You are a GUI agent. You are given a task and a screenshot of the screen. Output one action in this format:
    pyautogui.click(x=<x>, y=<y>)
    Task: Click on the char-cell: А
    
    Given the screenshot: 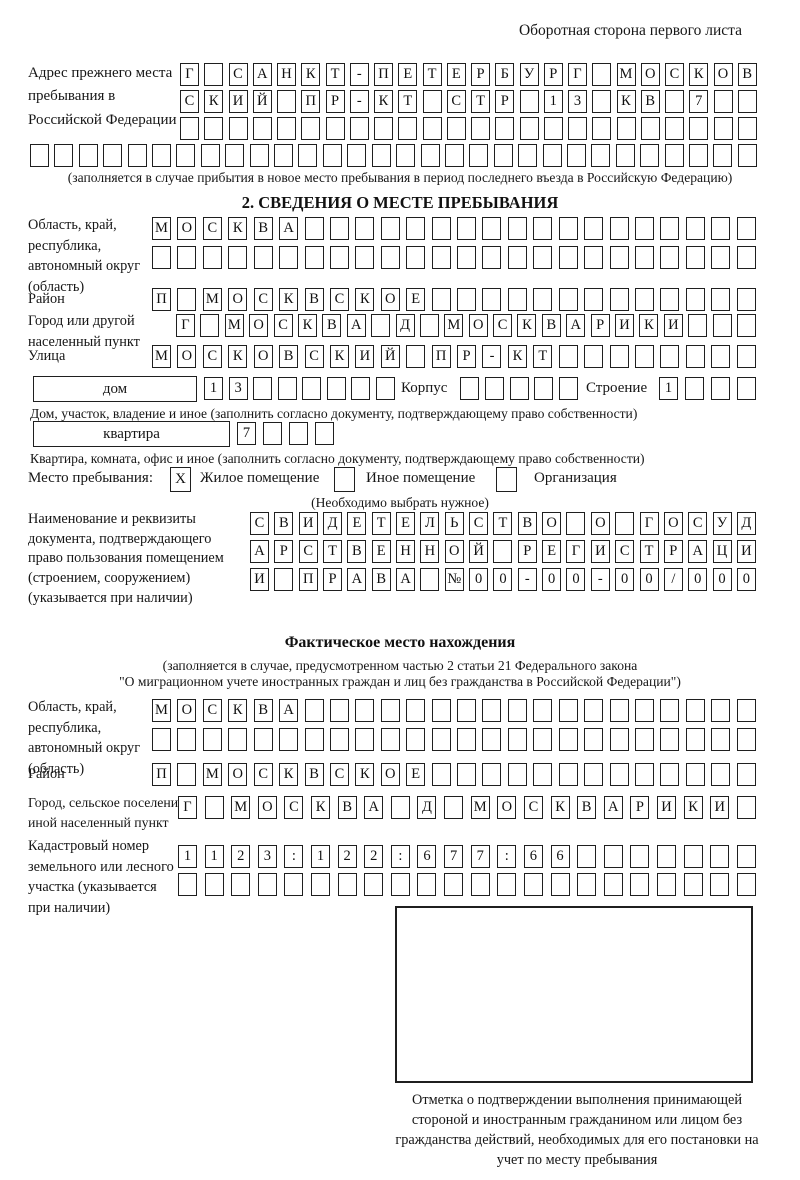 What is the action you would take?
    pyautogui.click(x=259, y=551)
    